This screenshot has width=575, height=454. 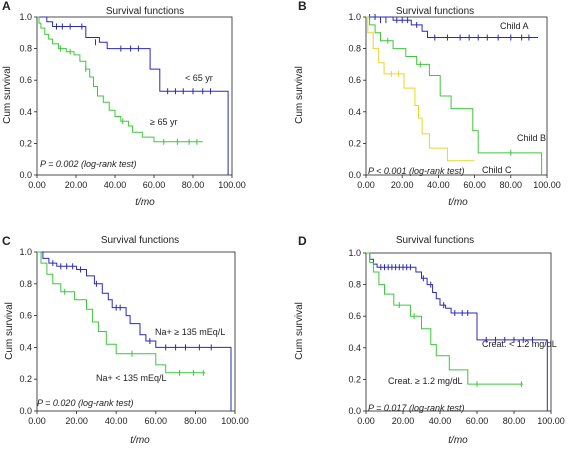 What do you see at coordinates (145, 11) in the screenshot?
I see `chart-title-a: Survival functions` at bounding box center [145, 11].